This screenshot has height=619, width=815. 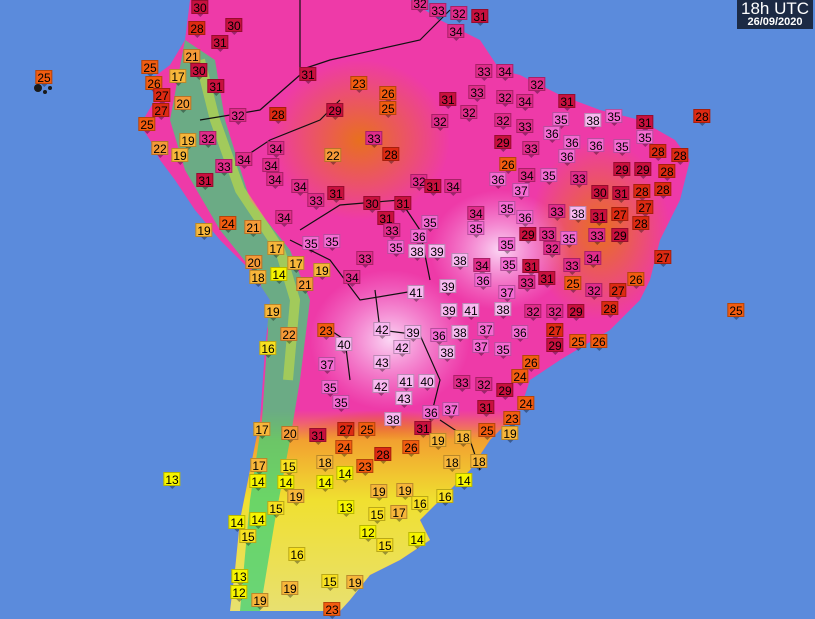 I want to click on station-temperature-label: 30, so click(x=200, y=8).